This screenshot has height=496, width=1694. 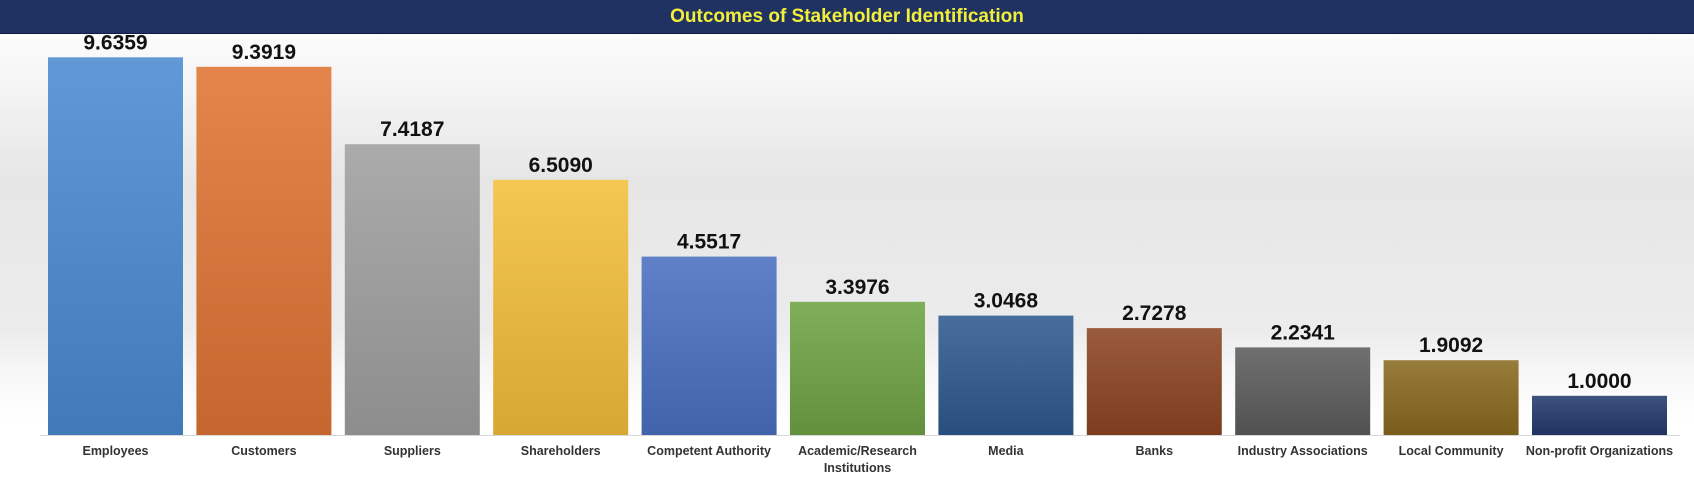 What do you see at coordinates (412, 289) in the screenshot?
I see `bar-suppliers` at bounding box center [412, 289].